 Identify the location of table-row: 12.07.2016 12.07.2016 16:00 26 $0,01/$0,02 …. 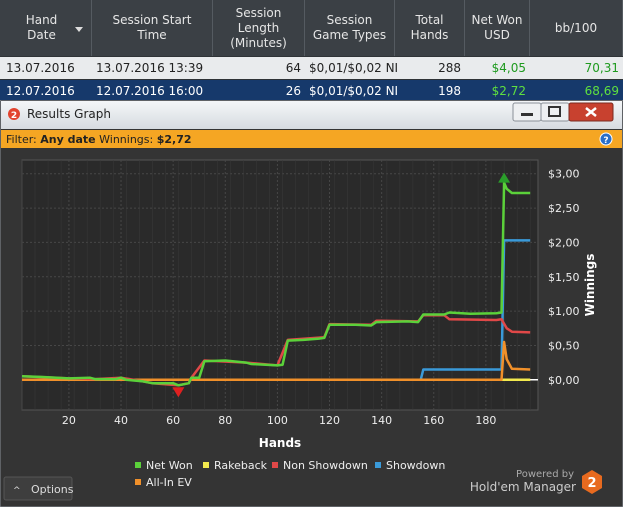
(311, 91).